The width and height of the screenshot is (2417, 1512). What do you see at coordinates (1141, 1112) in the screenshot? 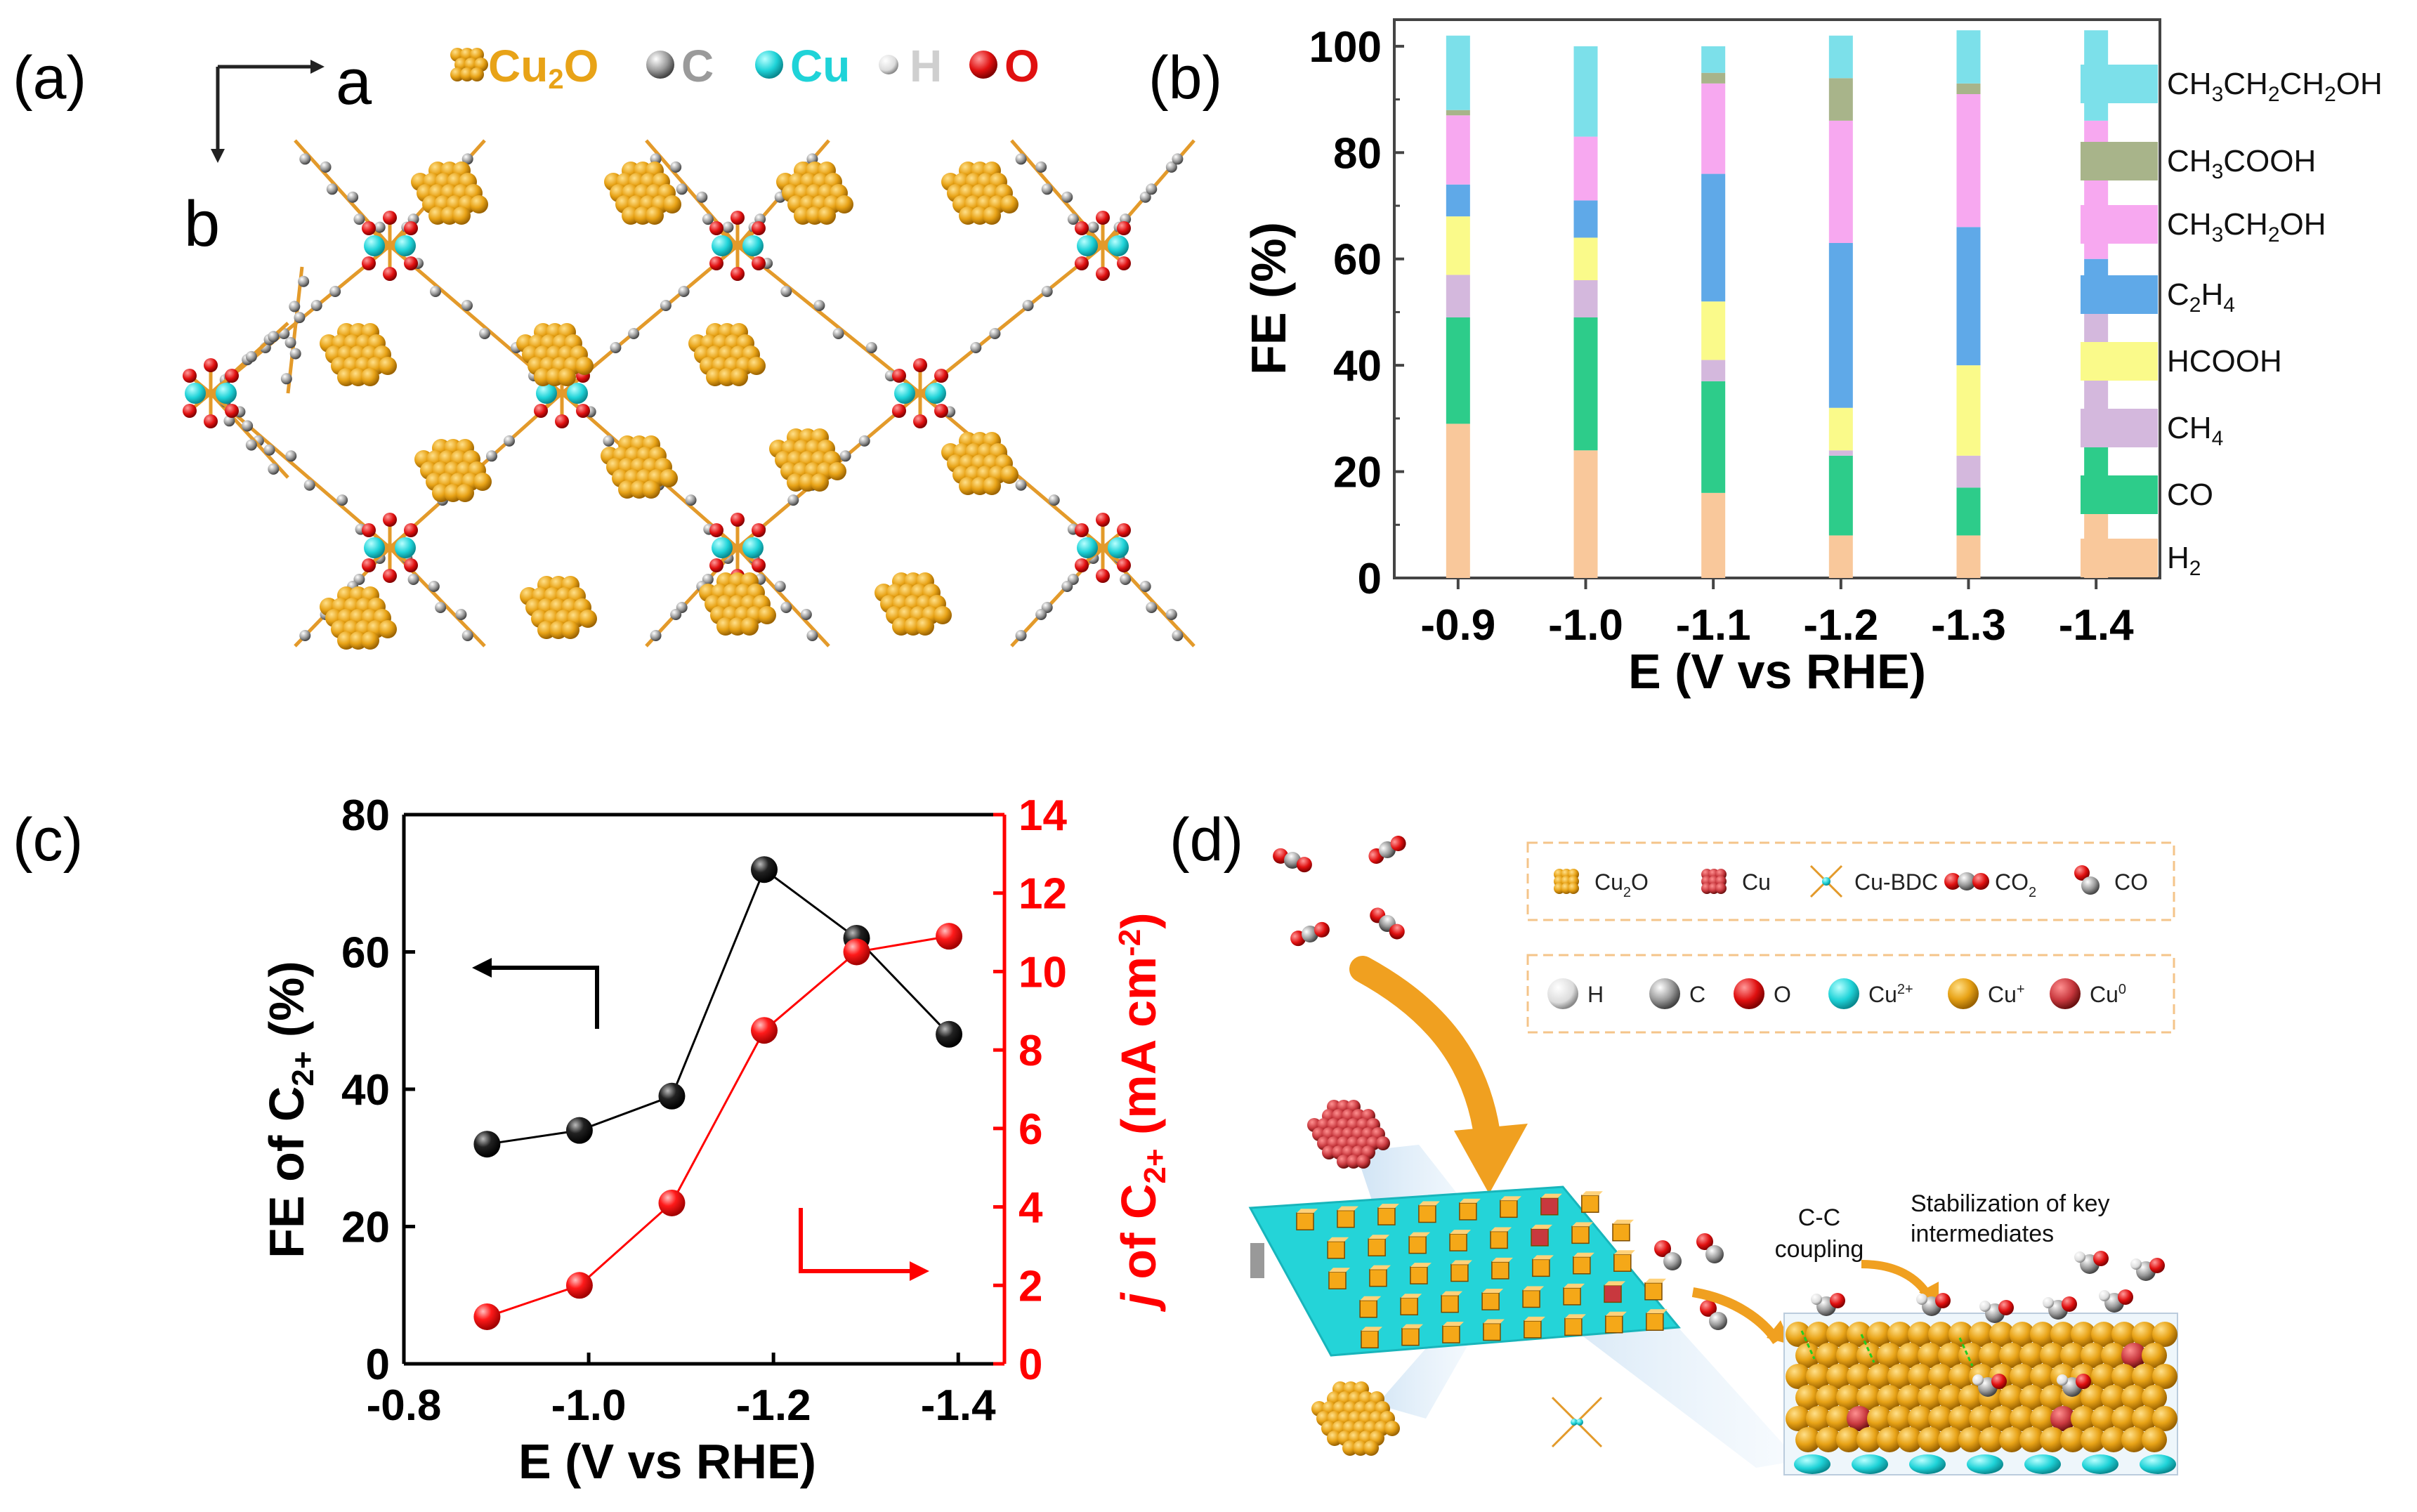
I see `chart-c-ylabel-right: j of C2+ (mA cm-2)` at bounding box center [1141, 1112].